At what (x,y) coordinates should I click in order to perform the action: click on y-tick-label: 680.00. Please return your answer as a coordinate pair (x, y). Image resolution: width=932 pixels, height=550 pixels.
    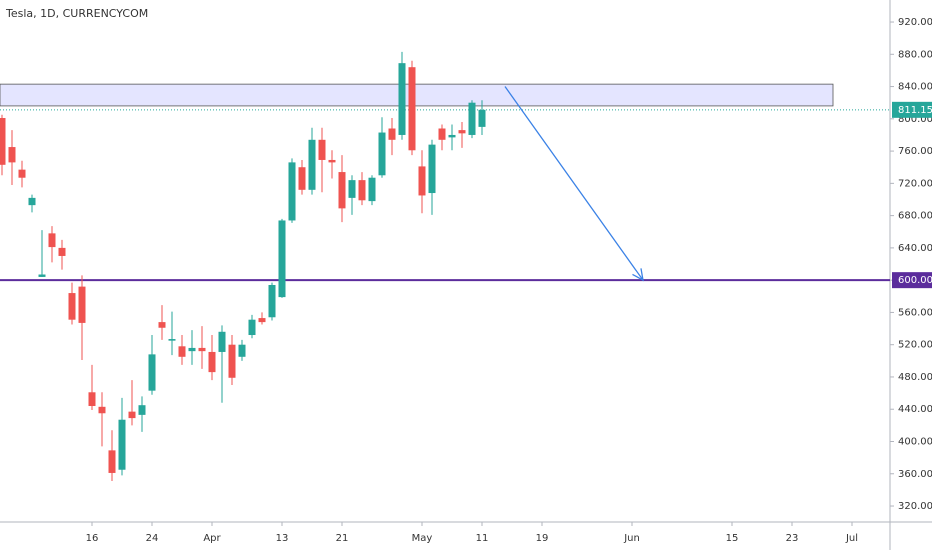
    Looking at the image, I should click on (915, 216).